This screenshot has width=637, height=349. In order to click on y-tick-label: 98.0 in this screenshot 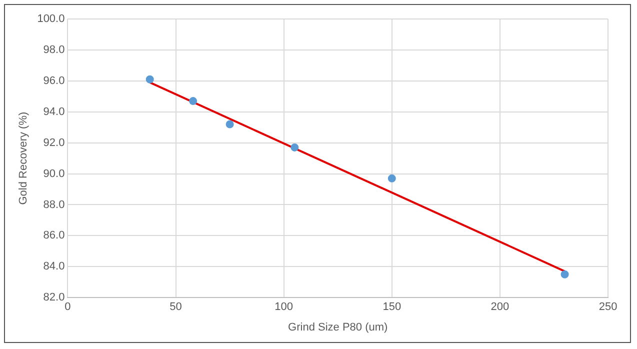, I will do `click(54, 50)`.